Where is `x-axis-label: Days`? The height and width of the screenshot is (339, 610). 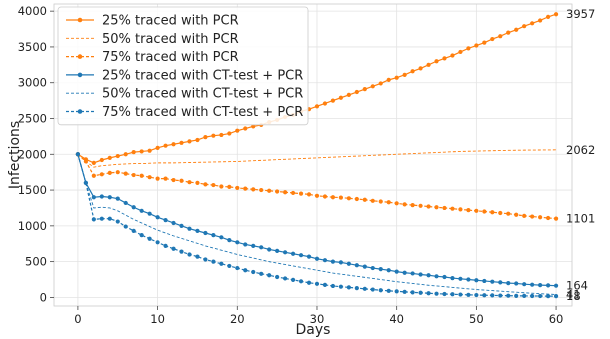 x-axis-label: Days is located at coordinates (313, 330).